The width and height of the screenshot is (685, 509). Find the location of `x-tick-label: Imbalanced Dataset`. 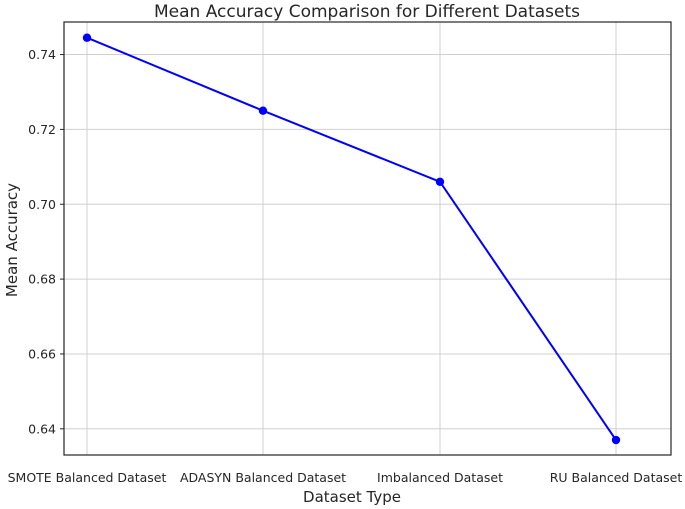

x-tick-label: Imbalanced Dataset is located at coordinates (440, 477).